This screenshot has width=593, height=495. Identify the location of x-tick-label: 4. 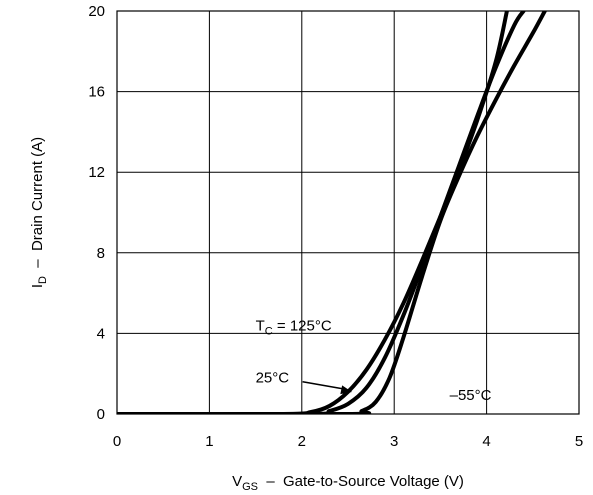
(486, 441).